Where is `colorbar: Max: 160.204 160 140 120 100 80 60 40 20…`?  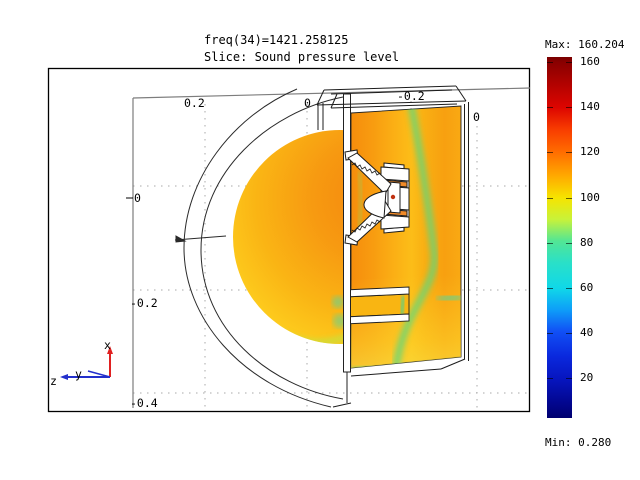 colorbar: Max: 160.204 160 140 120 100 80 60 40 20… is located at coordinates (590, 248).